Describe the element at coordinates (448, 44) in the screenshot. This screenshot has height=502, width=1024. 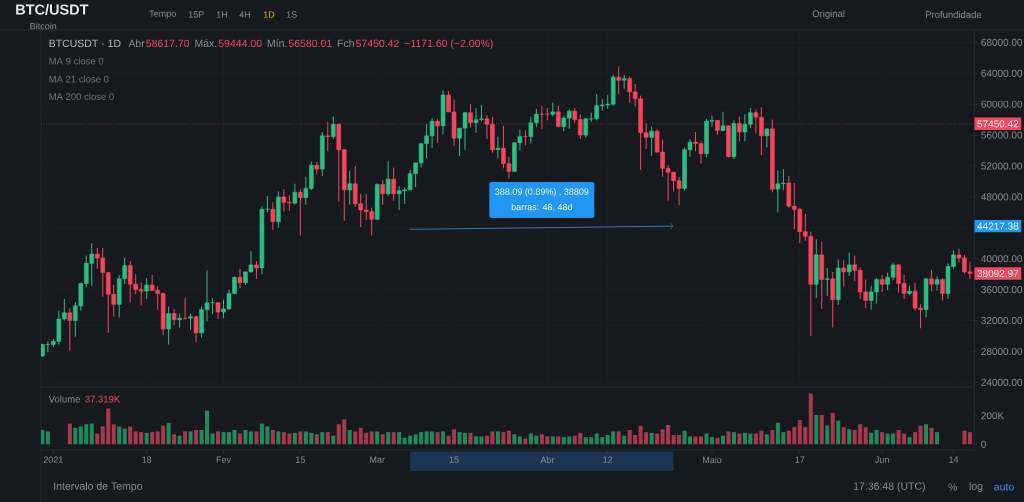
I see `annotation: −1171.60 (−2.00%)` at that location.